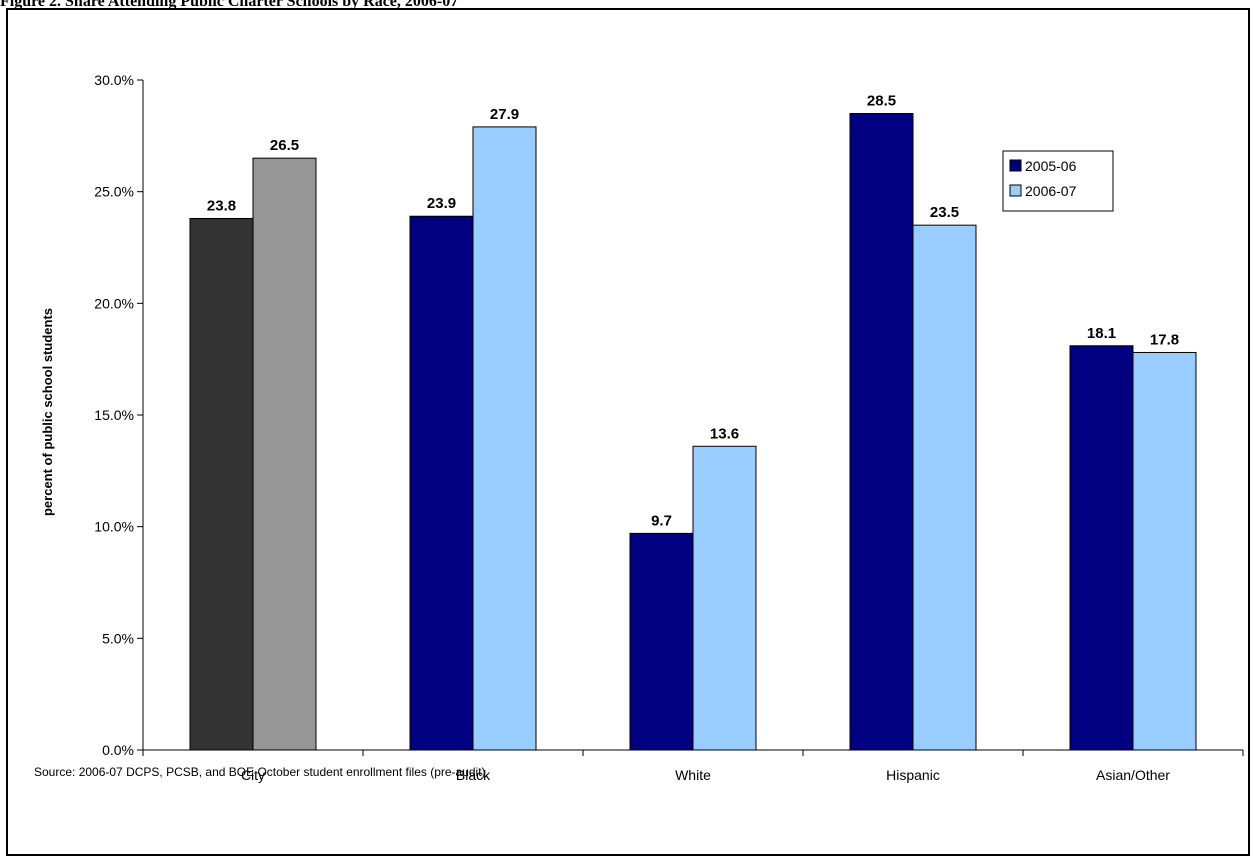  I want to click on y-axis: 0.0% 5.0% 10.0% 15.0% 20.0% 25.0% 30.0%, so click(119, 415).